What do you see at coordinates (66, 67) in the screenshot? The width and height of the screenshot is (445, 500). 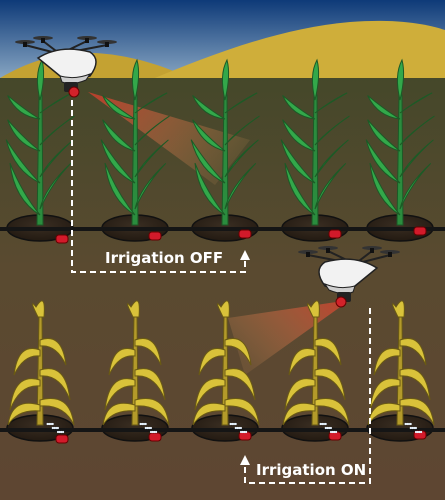 I see `drone-top` at bounding box center [66, 67].